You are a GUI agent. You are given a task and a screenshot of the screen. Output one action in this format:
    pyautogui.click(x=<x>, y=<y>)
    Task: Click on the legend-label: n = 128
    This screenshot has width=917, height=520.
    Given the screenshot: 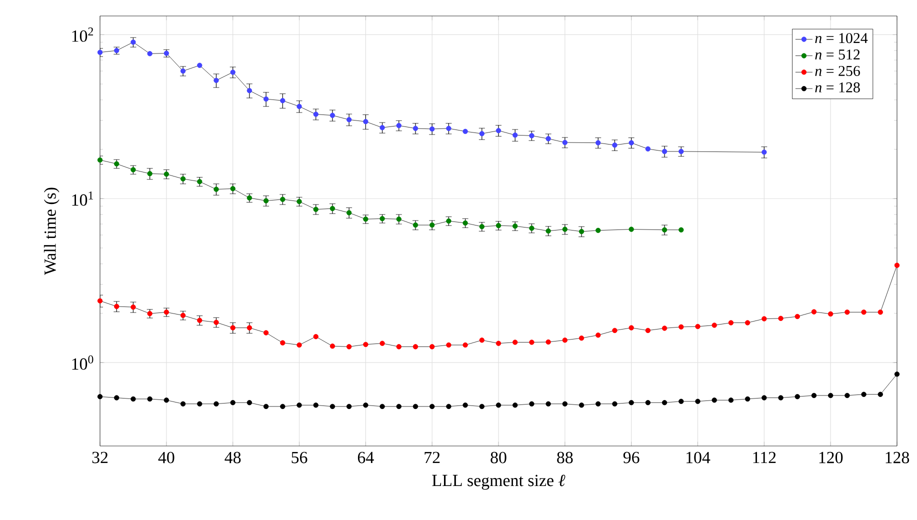 What is the action you would take?
    pyautogui.click(x=837, y=87)
    